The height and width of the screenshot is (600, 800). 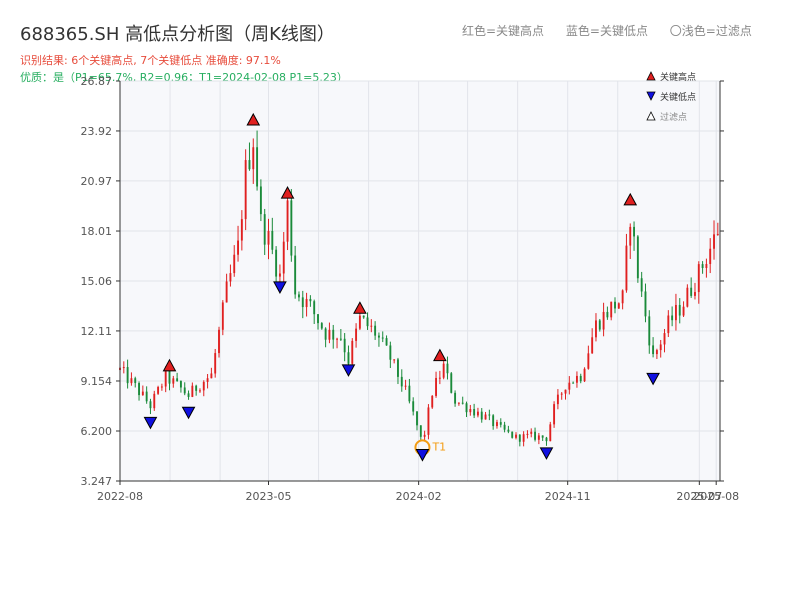 I want to click on y-tick-label: 9.154, so click(x=97, y=381).